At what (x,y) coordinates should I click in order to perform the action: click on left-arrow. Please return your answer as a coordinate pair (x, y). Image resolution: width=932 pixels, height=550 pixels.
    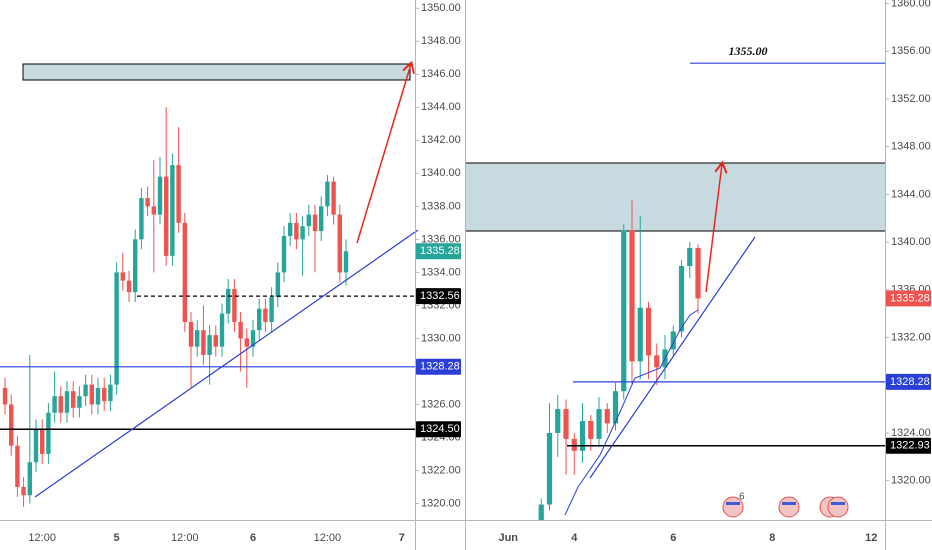
    Looking at the image, I should click on (383, 154).